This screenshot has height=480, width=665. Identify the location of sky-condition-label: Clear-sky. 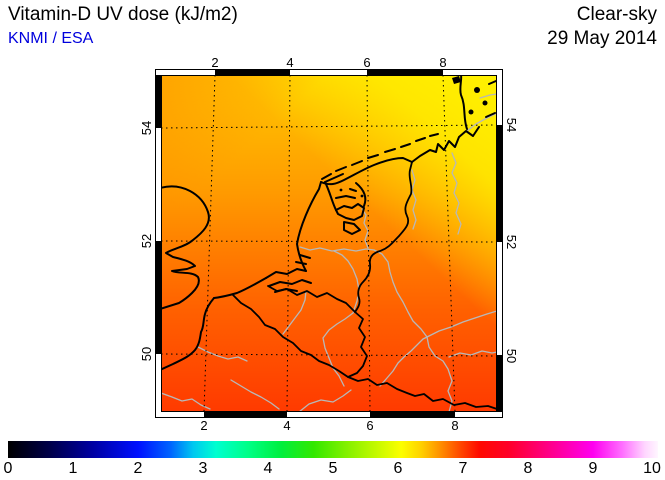
(616, 14).